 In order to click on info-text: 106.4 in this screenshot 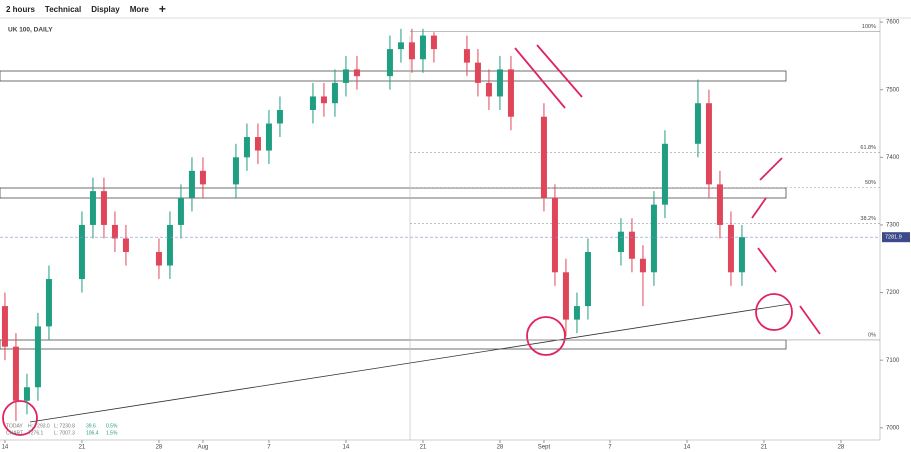, I will do `click(92, 433)`.